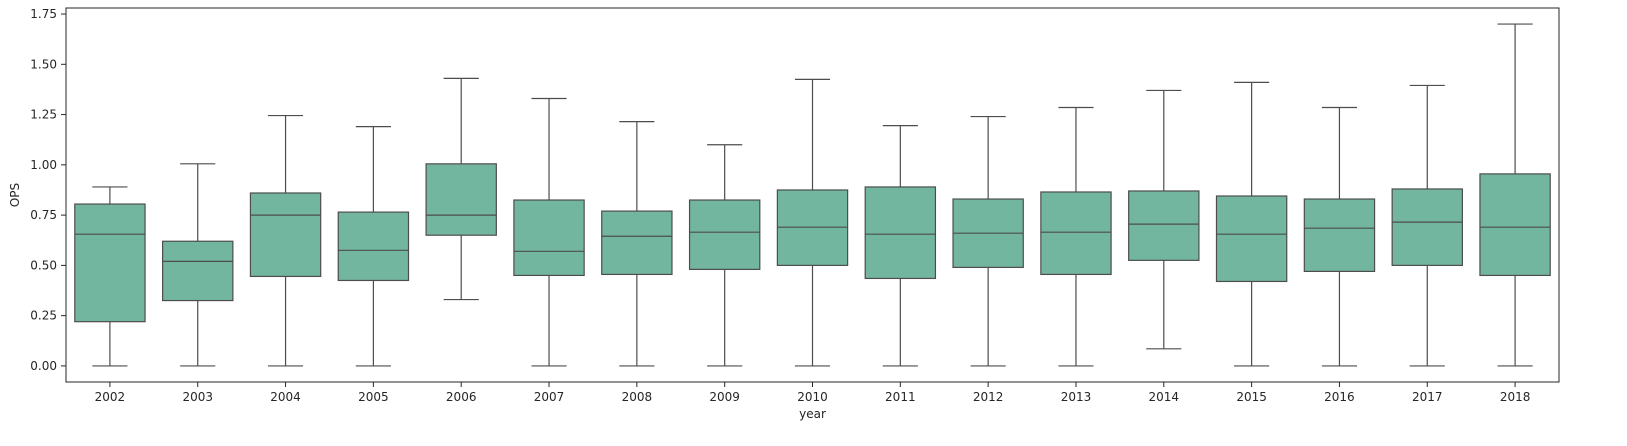  I want to click on x-tick-label: 2015, so click(1251, 397).